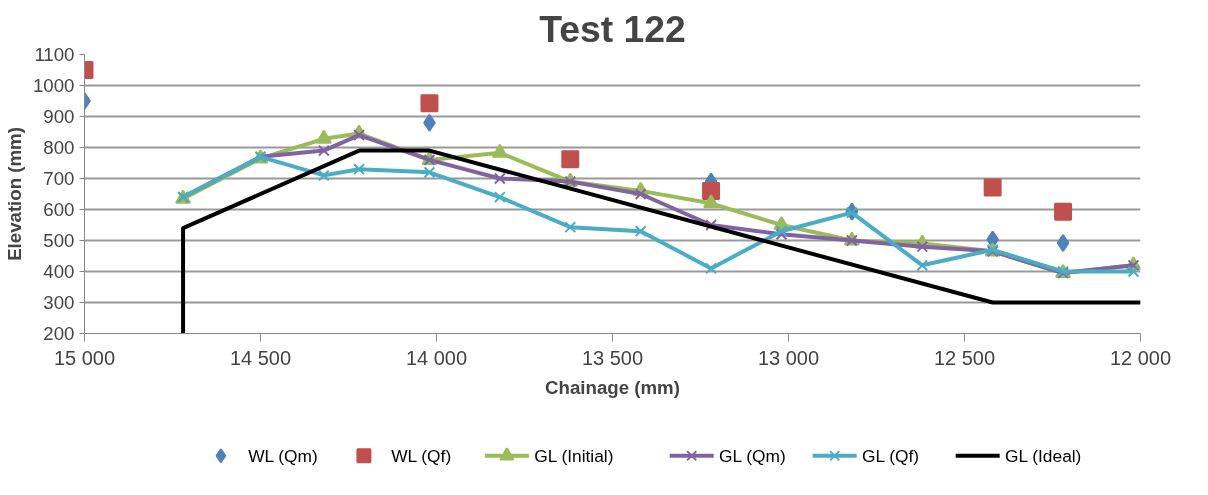 This screenshot has width=1208, height=495. What do you see at coordinates (612, 387) in the screenshot?
I see `x-axis-title: Chainage (mm)` at bounding box center [612, 387].